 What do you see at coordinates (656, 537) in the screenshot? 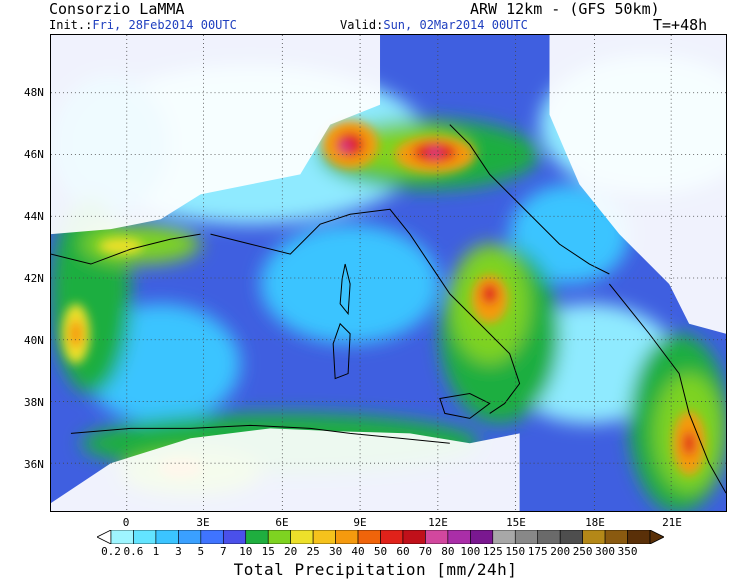
I see `colorbar-high-arrow` at bounding box center [656, 537].